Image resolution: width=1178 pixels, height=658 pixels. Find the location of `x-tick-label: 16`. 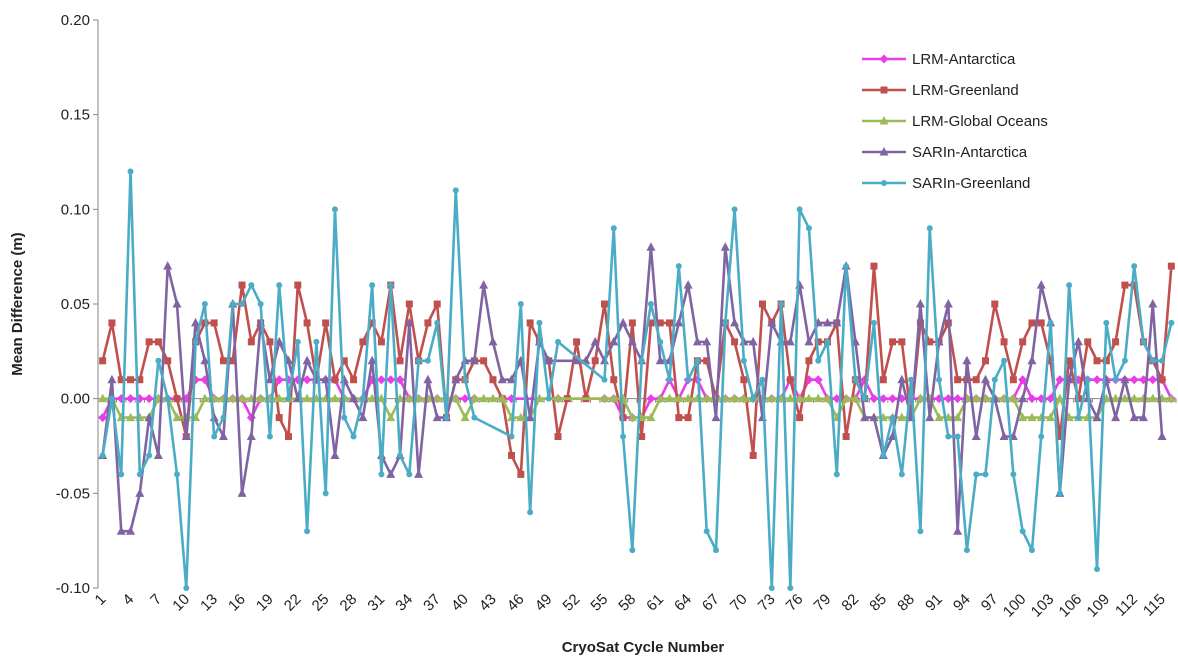

x-tick-label: 16 is located at coordinates (237, 603).